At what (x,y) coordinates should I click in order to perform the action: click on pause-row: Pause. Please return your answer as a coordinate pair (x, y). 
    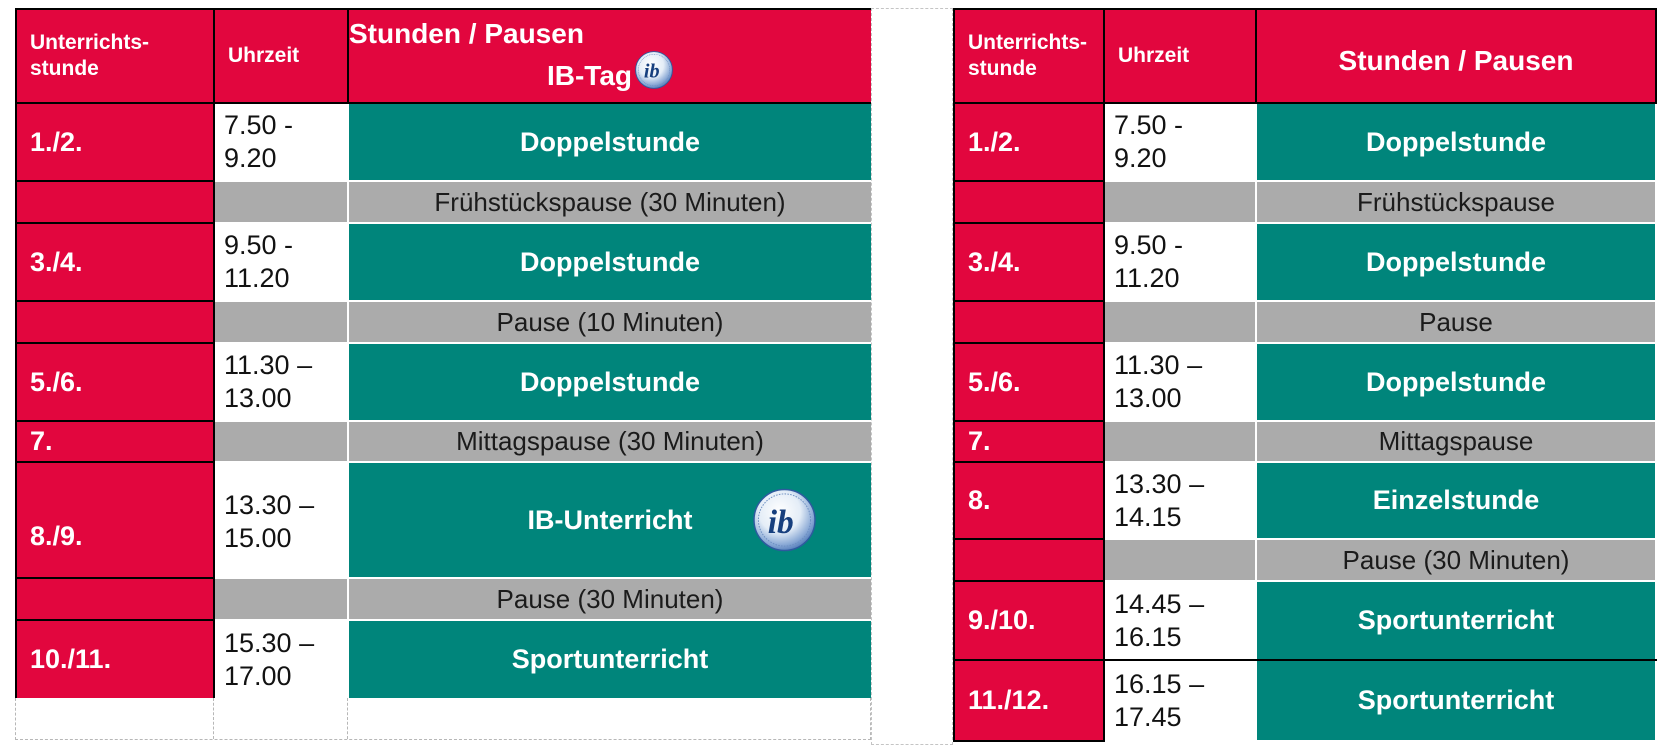
    Looking at the image, I should click on (1305, 322).